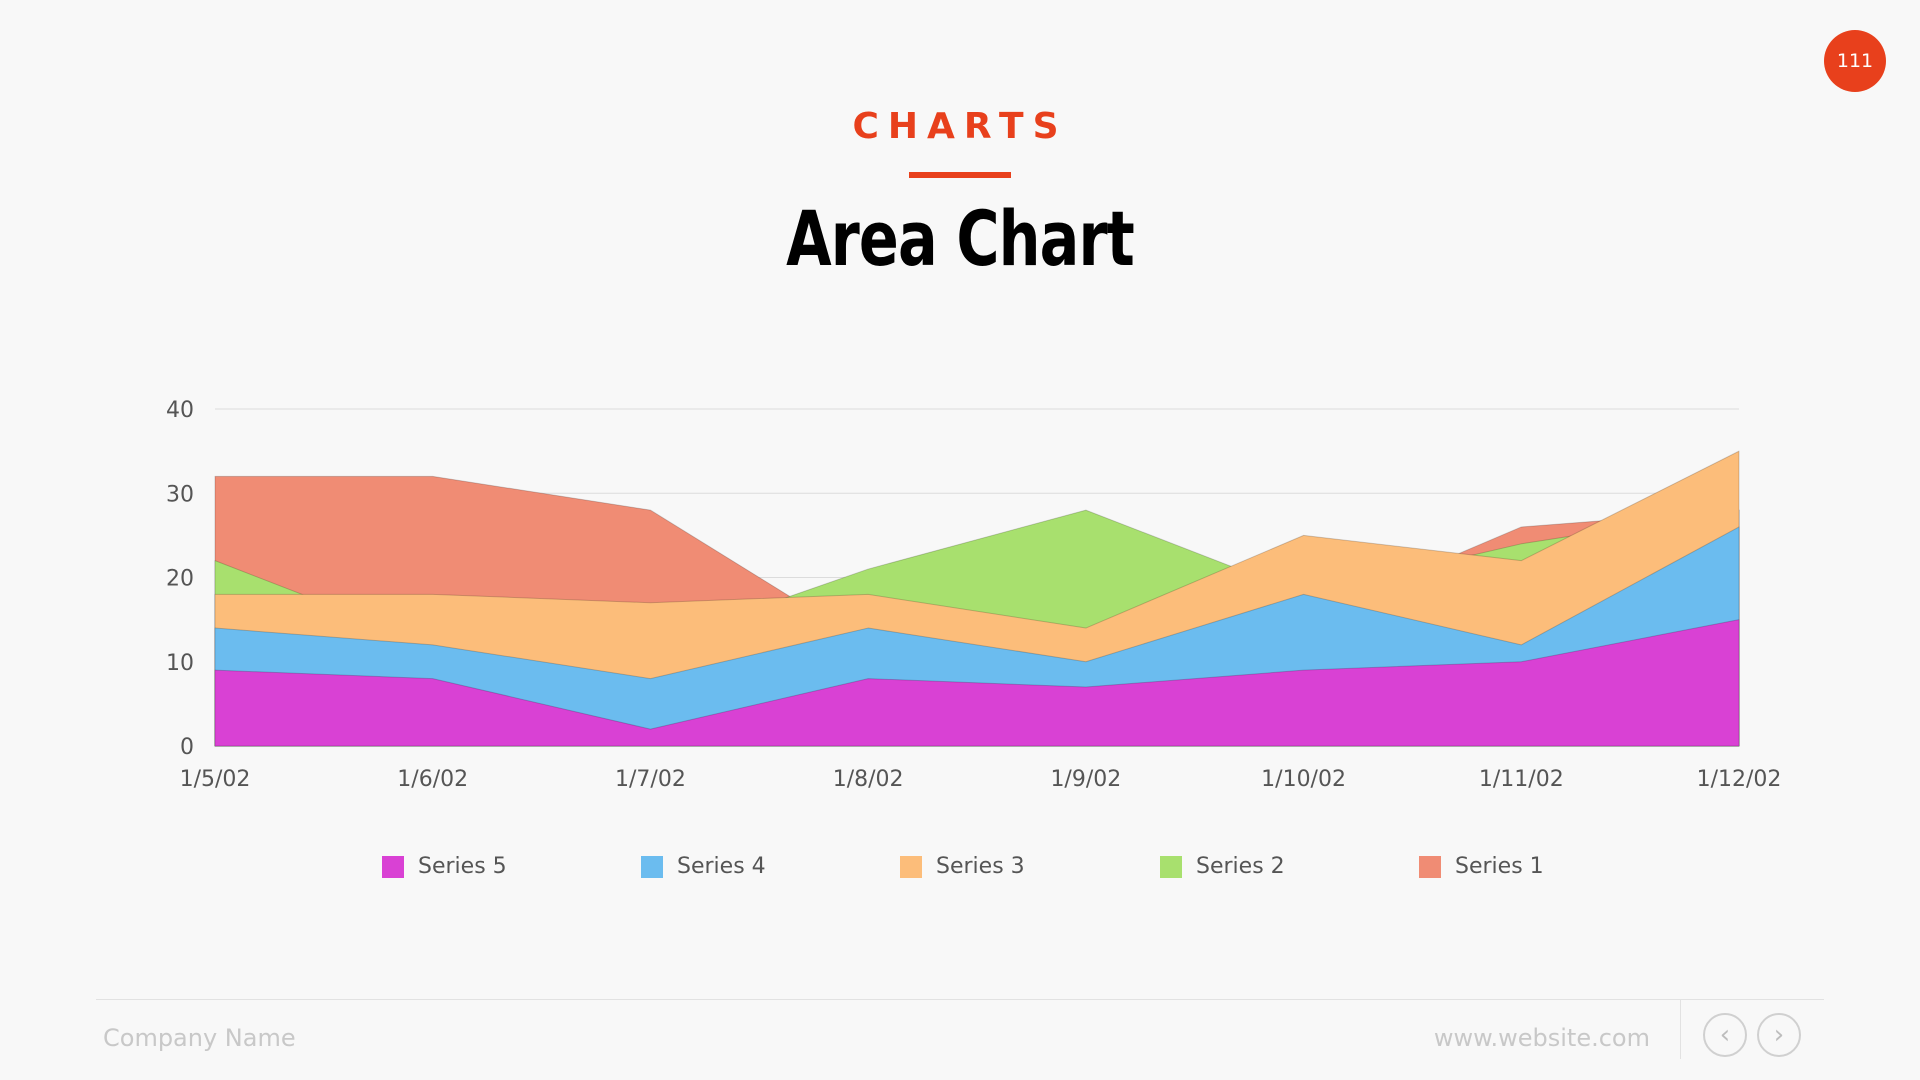  I want to click on y-tick-label: 30, so click(180, 494).